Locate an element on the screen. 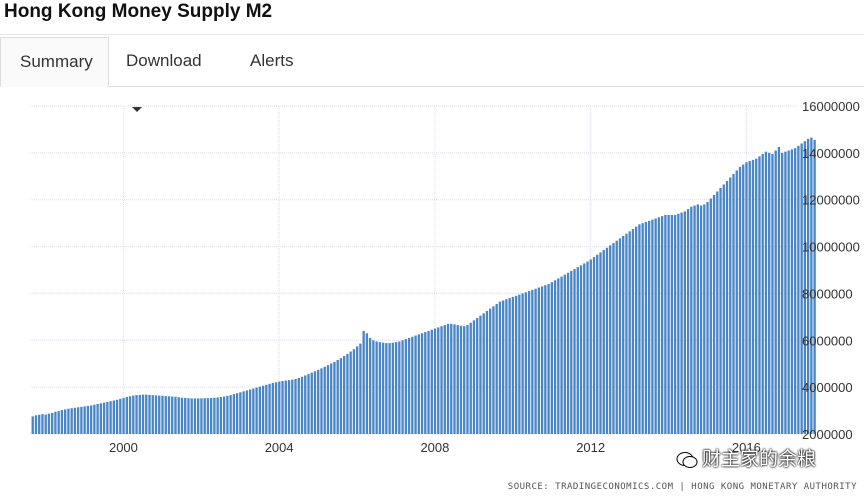 The width and height of the screenshot is (864, 497). tab-alerts: Alerts is located at coordinates (271, 61).